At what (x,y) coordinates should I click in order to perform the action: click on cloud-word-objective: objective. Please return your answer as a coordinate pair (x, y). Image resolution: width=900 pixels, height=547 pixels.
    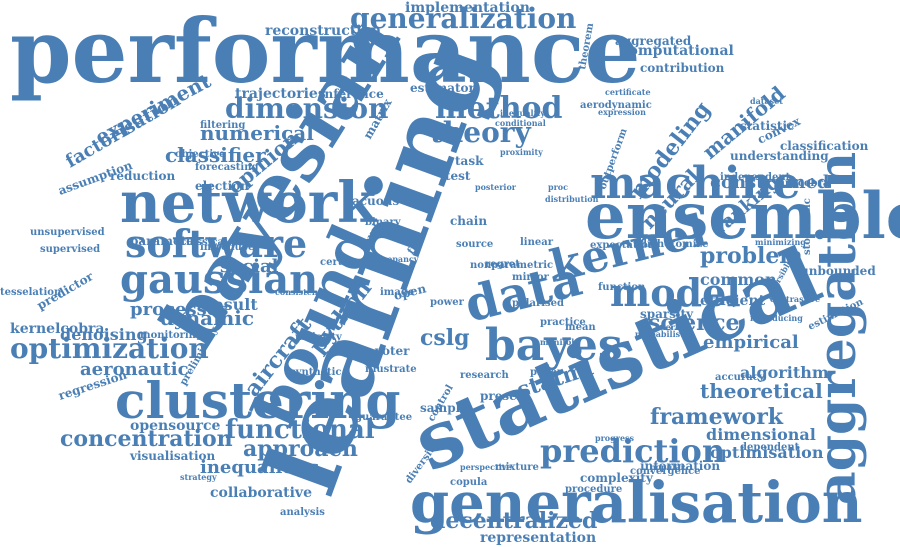
    Looking at the image, I should click on (200, 154).